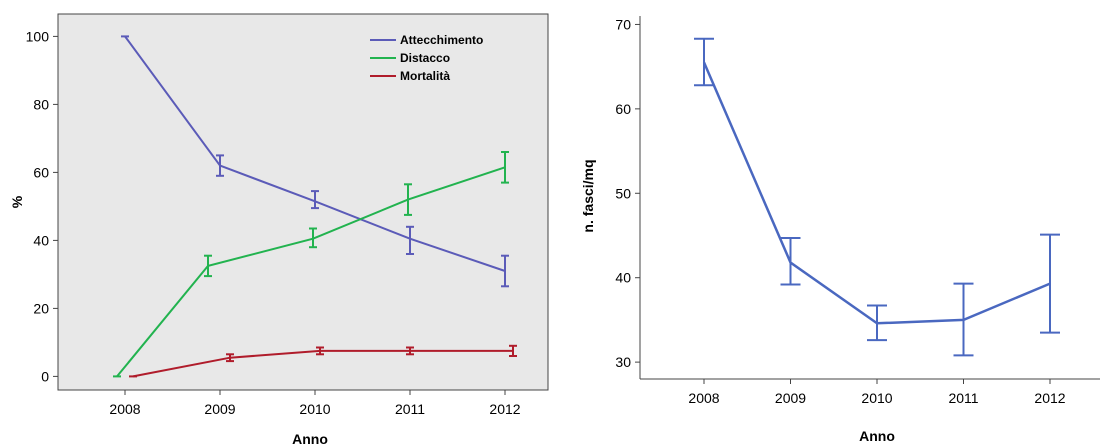 This screenshot has width=1110, height=448. Describe the element at coordinates (588, 195) in the screenshot. I see `y-axis-title-2: n. fasci/mq` at that location.